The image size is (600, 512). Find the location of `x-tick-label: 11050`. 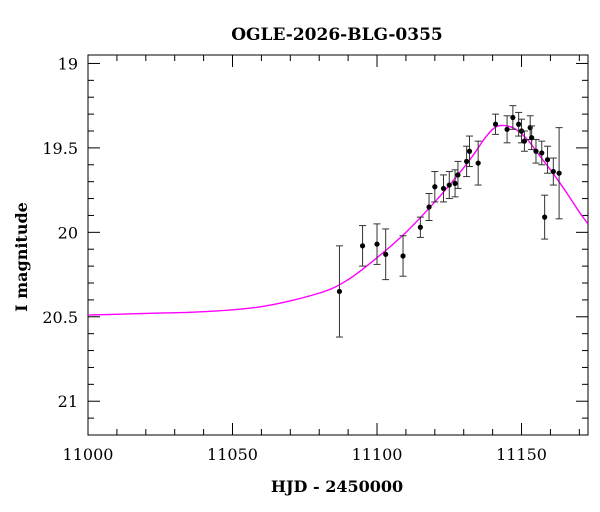

x-tick-label: 11050 is located at coordinates (232, 454).